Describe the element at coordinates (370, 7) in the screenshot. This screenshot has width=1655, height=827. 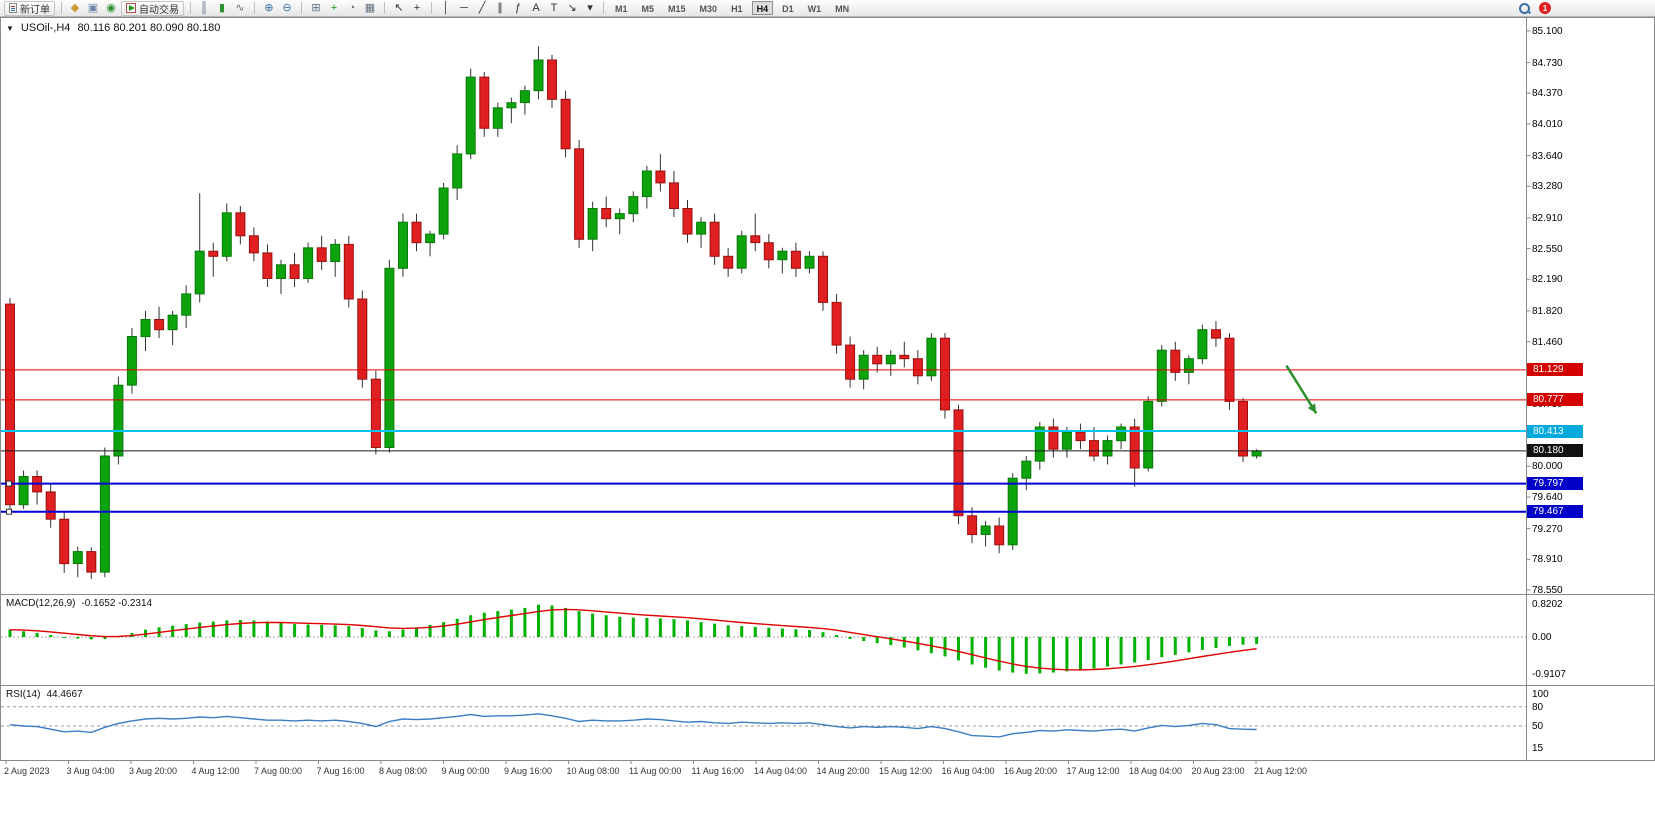
I see `templates-icon: ▦` at that location.